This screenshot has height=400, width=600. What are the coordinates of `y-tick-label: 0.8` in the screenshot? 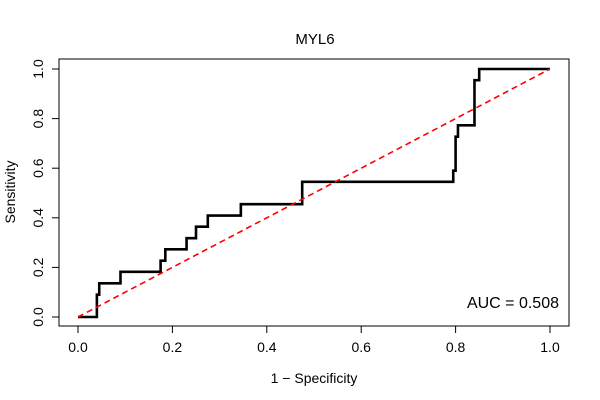 It's located at (38, 119).